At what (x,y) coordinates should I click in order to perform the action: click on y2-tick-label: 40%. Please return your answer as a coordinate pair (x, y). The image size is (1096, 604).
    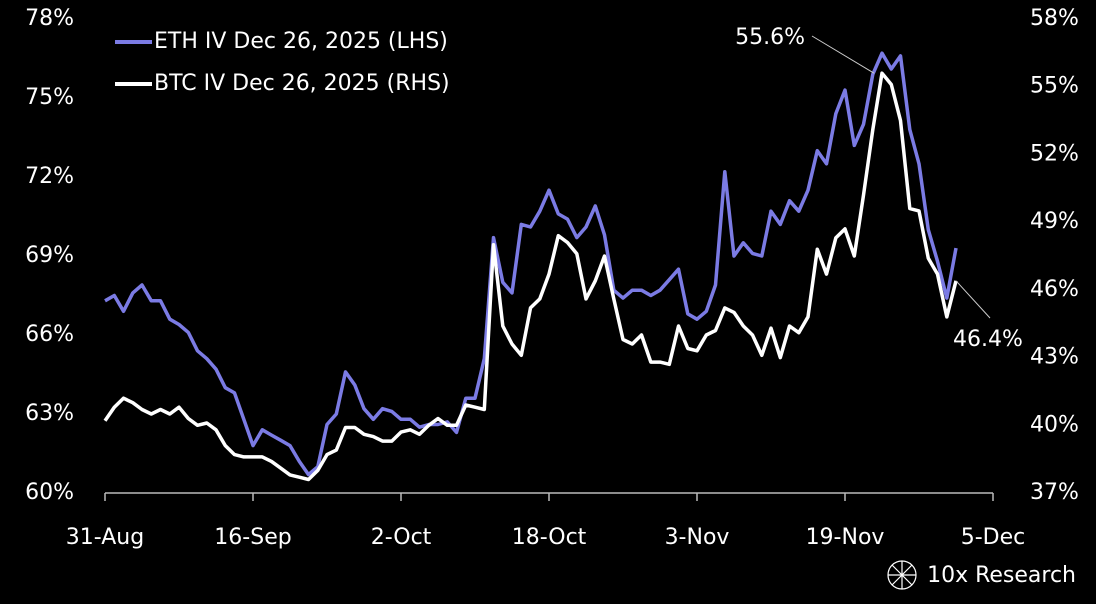
    Looking at the image, I should click on (1054, 424).